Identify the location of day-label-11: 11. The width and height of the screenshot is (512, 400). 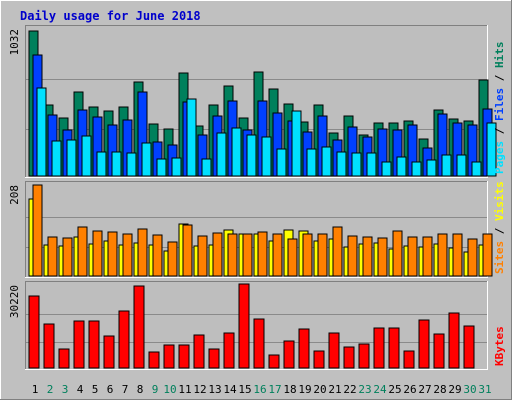
(184, 389).